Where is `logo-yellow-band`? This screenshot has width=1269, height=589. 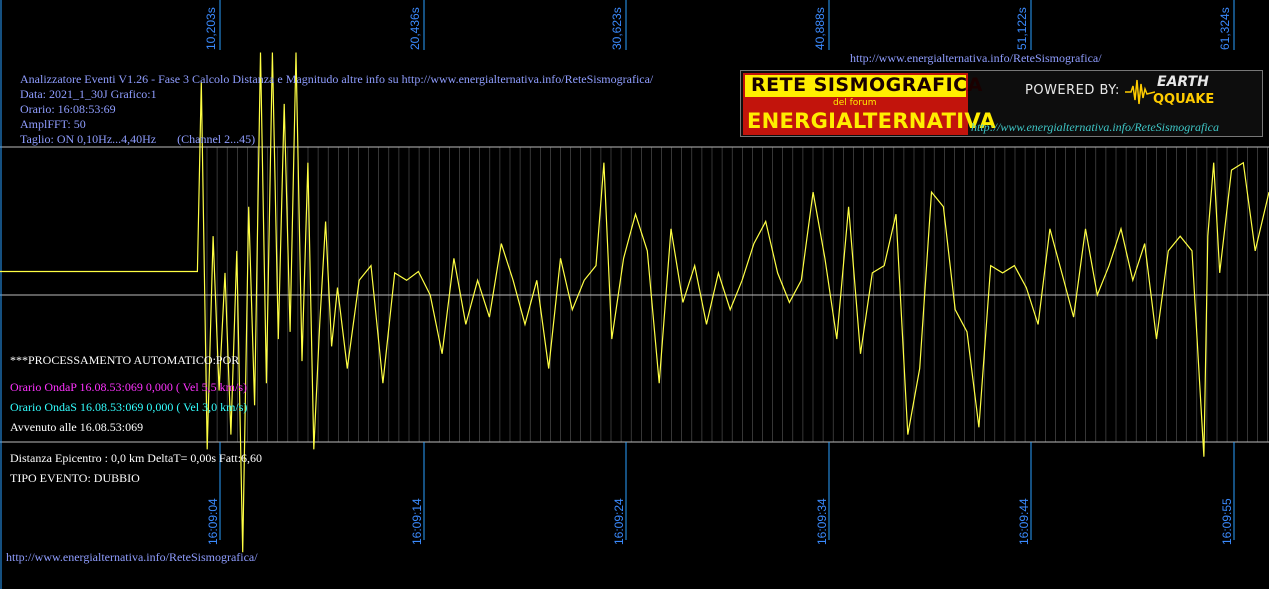 logo-yellow-band is located at coordinates (855, 86).